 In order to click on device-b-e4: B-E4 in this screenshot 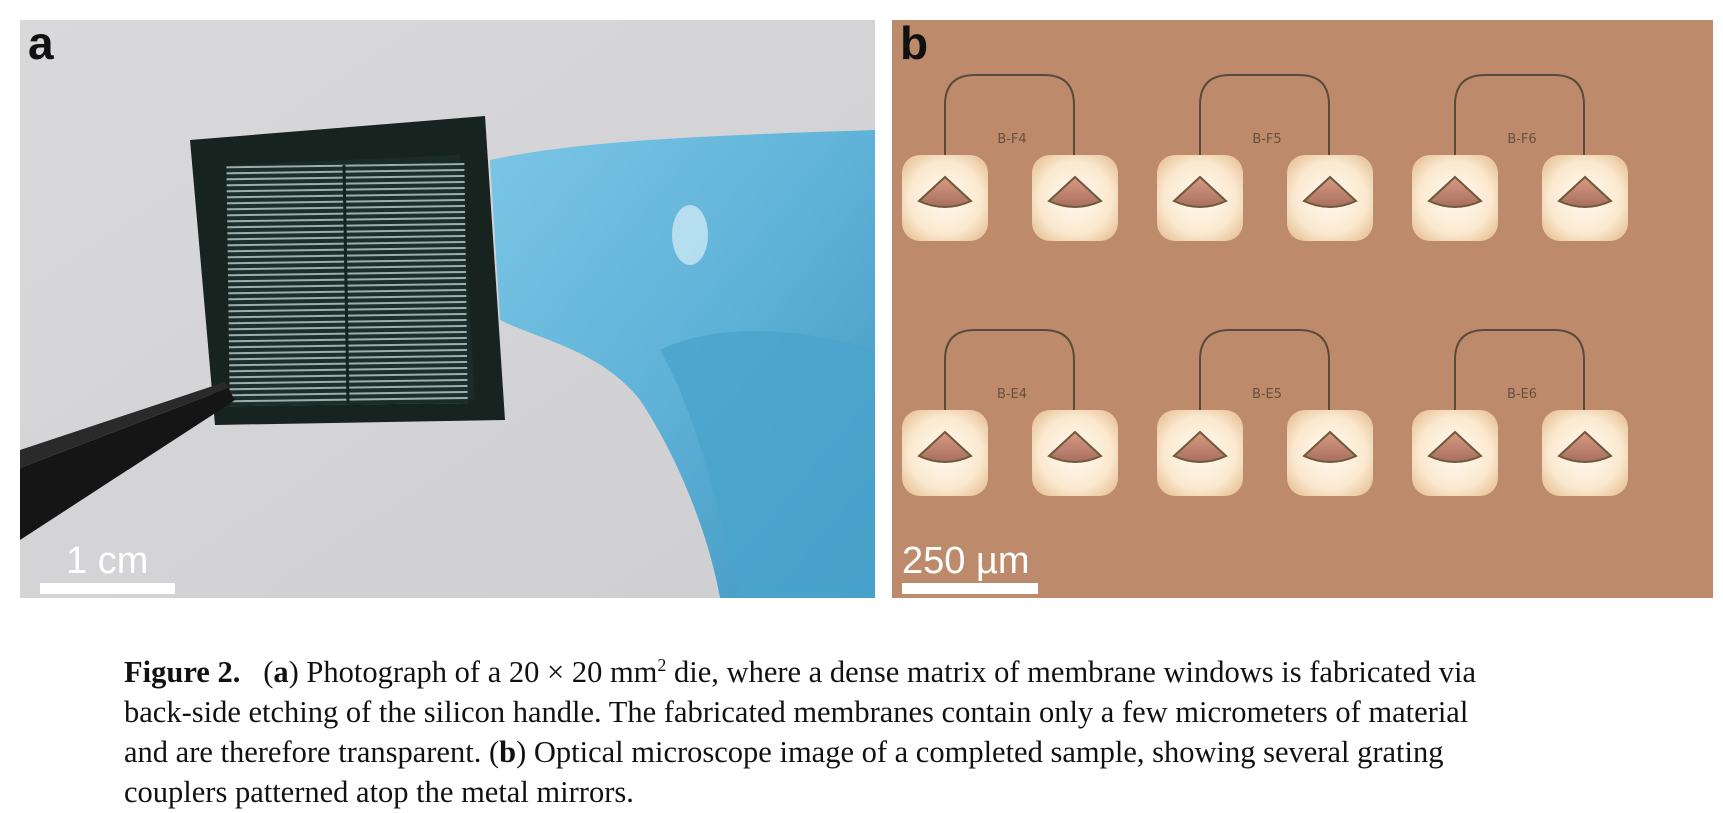, I will do `click(1009, 389)`.